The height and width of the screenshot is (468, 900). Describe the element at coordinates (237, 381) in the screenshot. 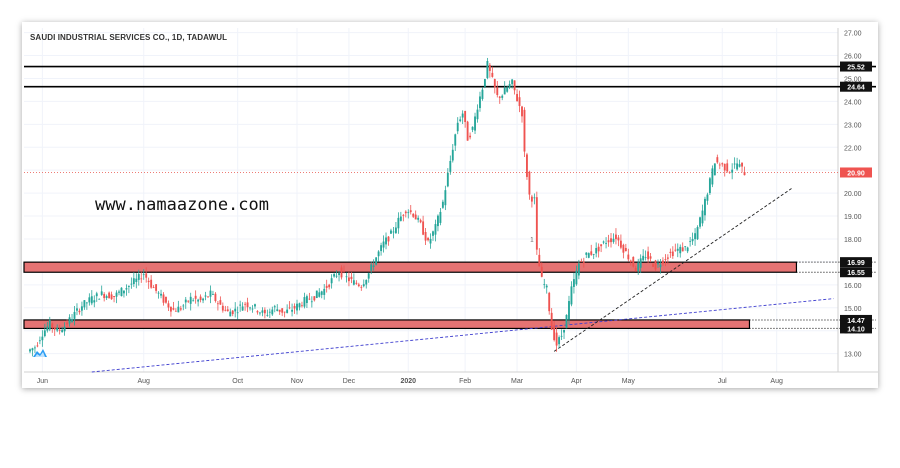

I see `x-tick-label: Oct` at that location.